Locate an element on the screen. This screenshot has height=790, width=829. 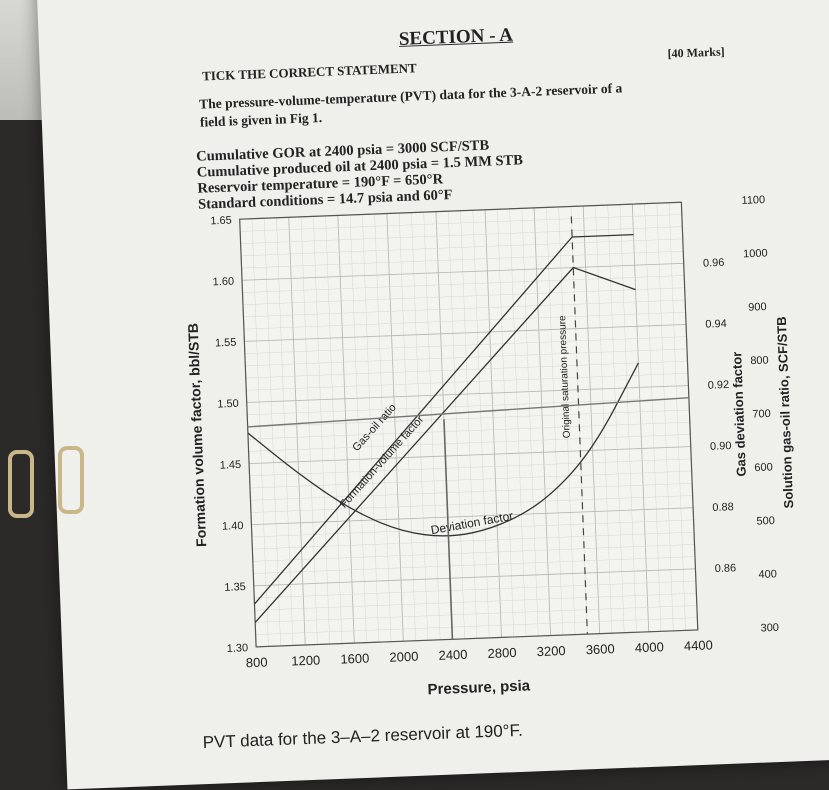
y-z-axis-label: Gas deviation factor is located at coordinates (739, 413).